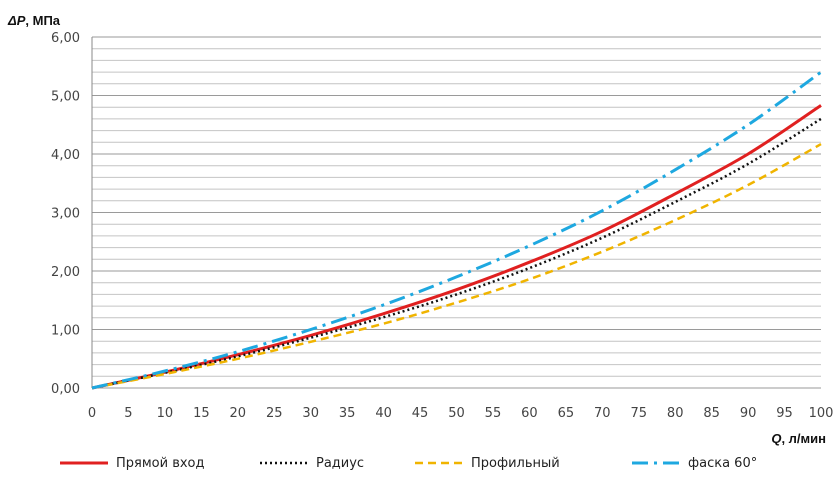  I want to click on y-tick-label: 2,00, so click(65, 272).